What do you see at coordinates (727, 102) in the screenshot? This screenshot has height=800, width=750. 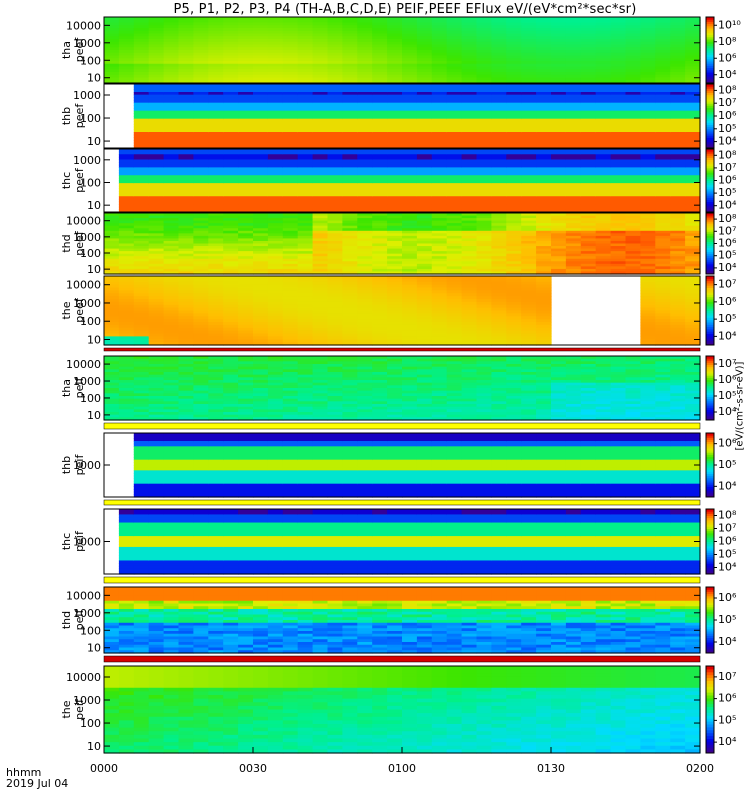 I see `colorbar-tick-label: 10⁷` at bounding box center [727, 102].